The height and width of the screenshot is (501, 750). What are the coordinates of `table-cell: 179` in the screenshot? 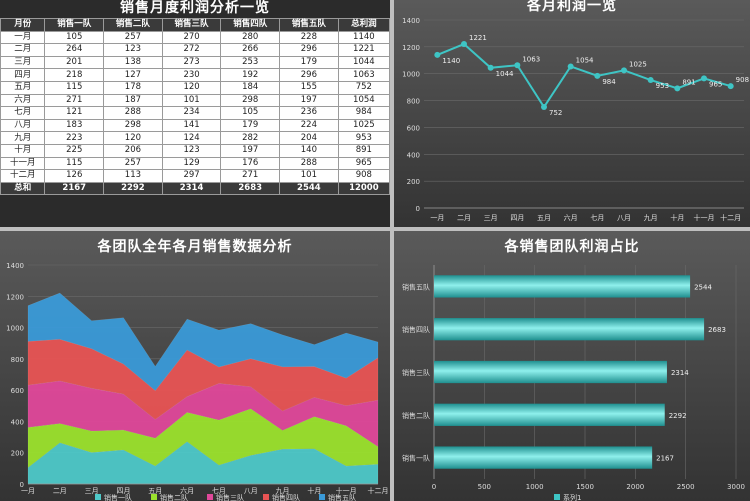 It's located at (250, 125).